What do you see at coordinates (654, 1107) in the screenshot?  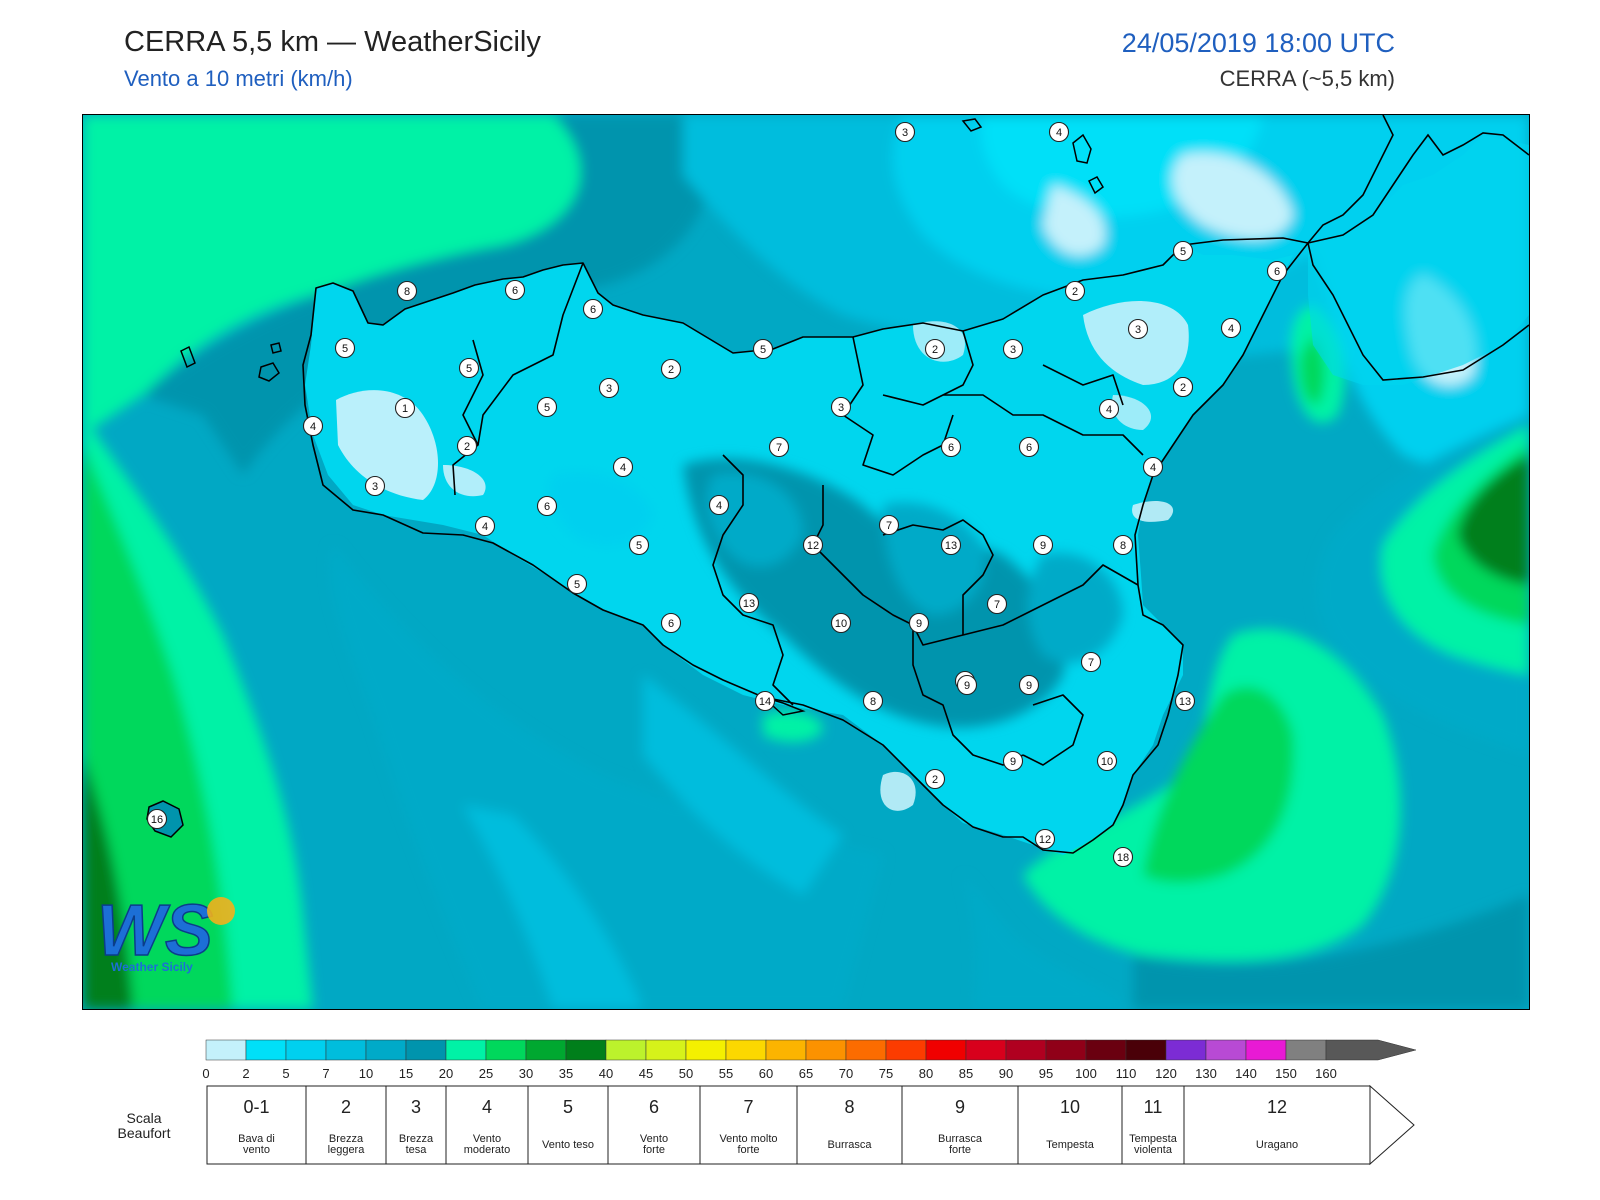 I see `beaufort-number: 6` at bounding box center [654, 1107].